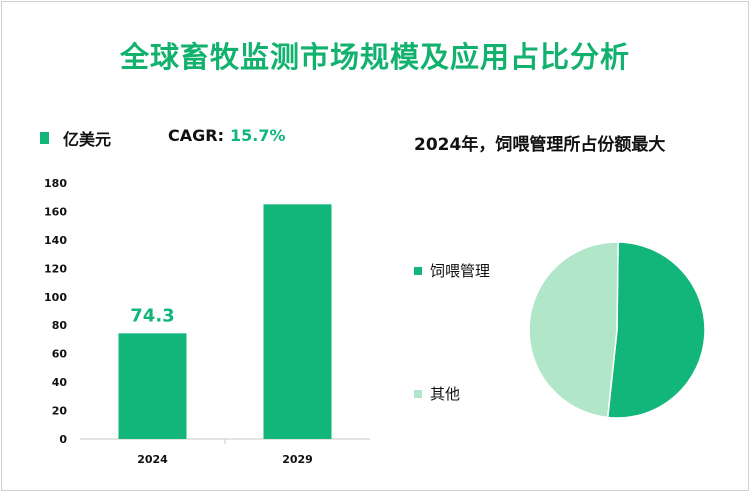  I want to click on bar-2024, so click(152, 386).